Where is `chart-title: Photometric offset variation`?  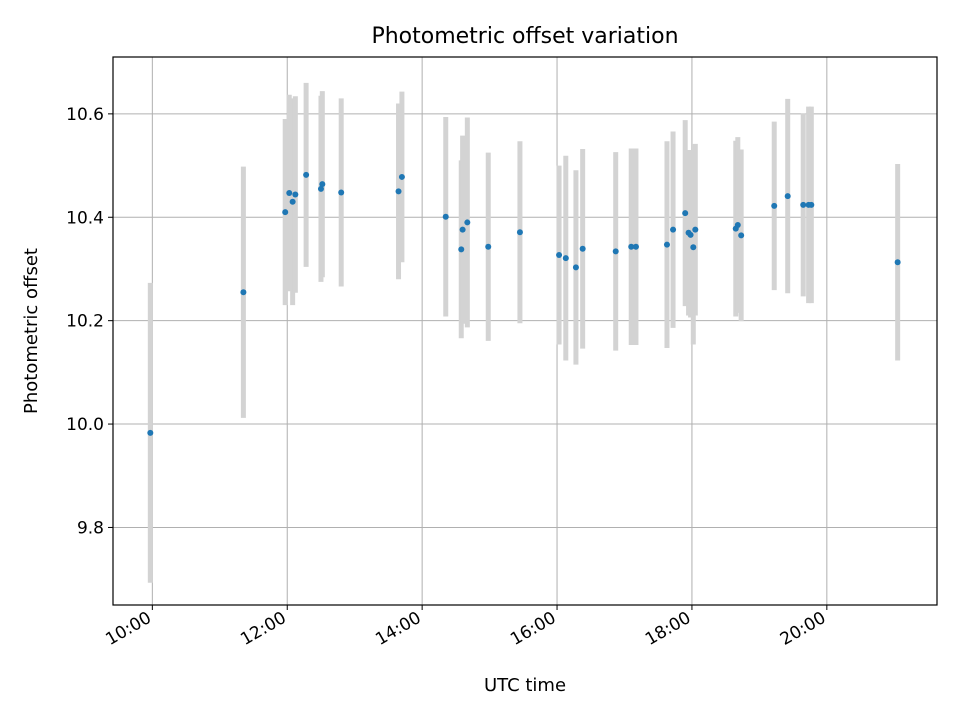
chart-title: Photometric offset variation is located at coordinates (524, 36).